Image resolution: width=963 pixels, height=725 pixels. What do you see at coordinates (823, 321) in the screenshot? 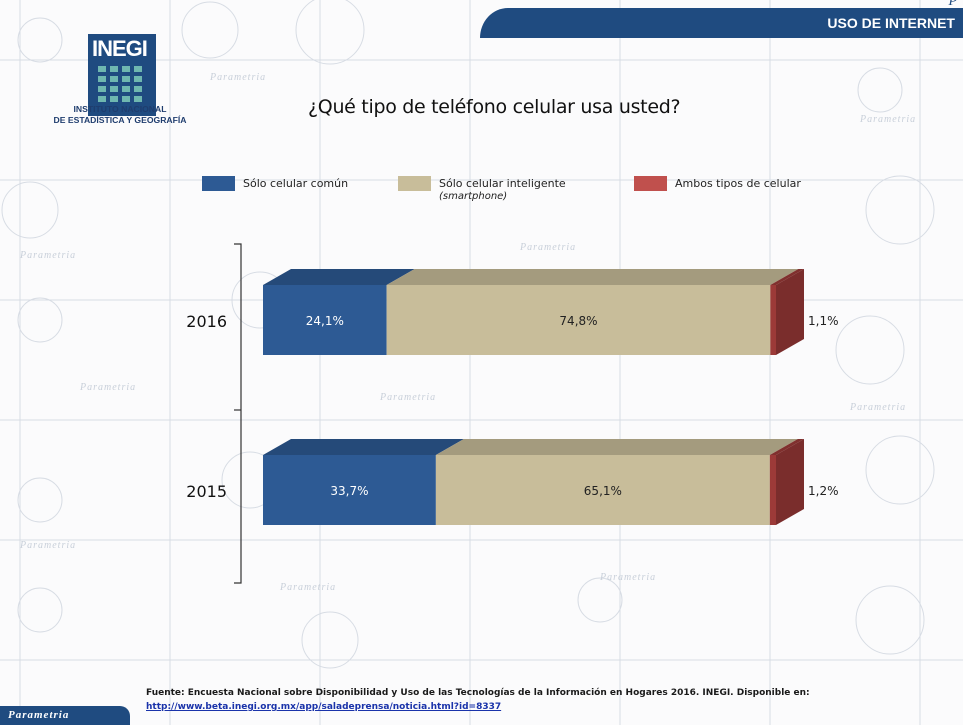
I see `data-label: 1,1%` at bounding box center [823, 321].